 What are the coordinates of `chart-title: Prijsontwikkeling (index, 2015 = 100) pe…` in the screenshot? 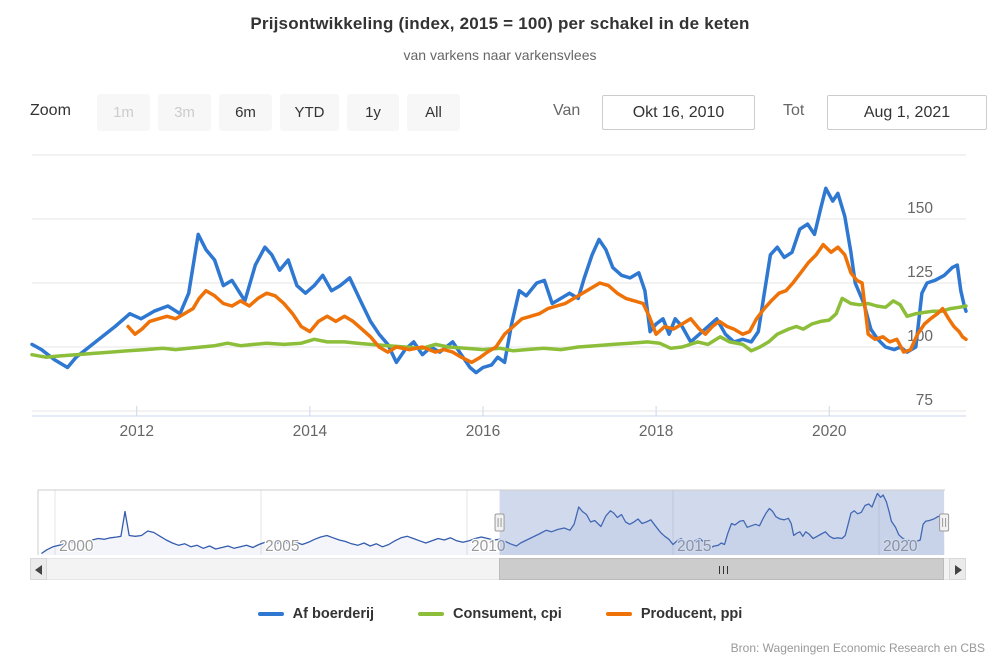 It's located at (500, 23).